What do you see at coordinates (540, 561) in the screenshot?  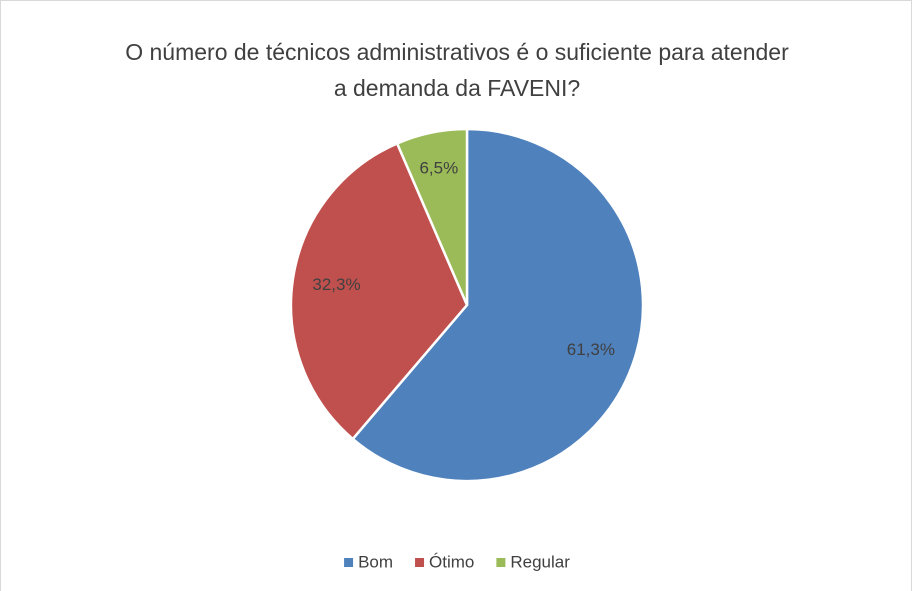 I see `legend-label: Regular` at bounding box center [540, 561].